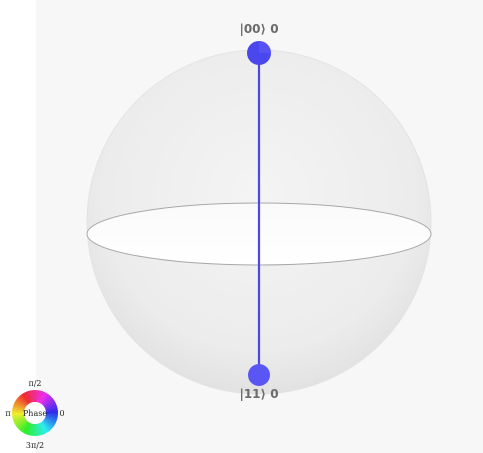  I want to click on phase-wheel-center, so click(35, 413).